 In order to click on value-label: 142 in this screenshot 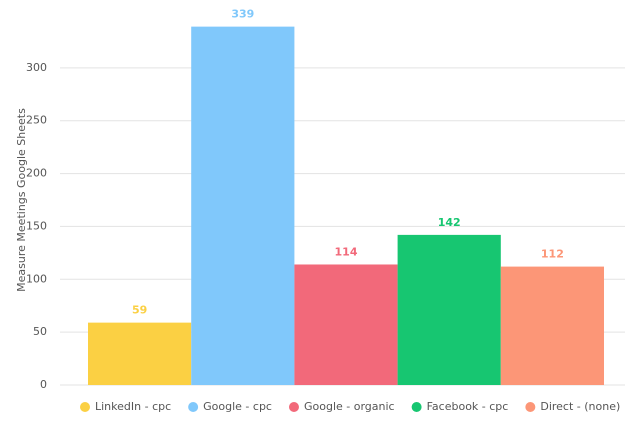, I will do `click(449, 222)`.